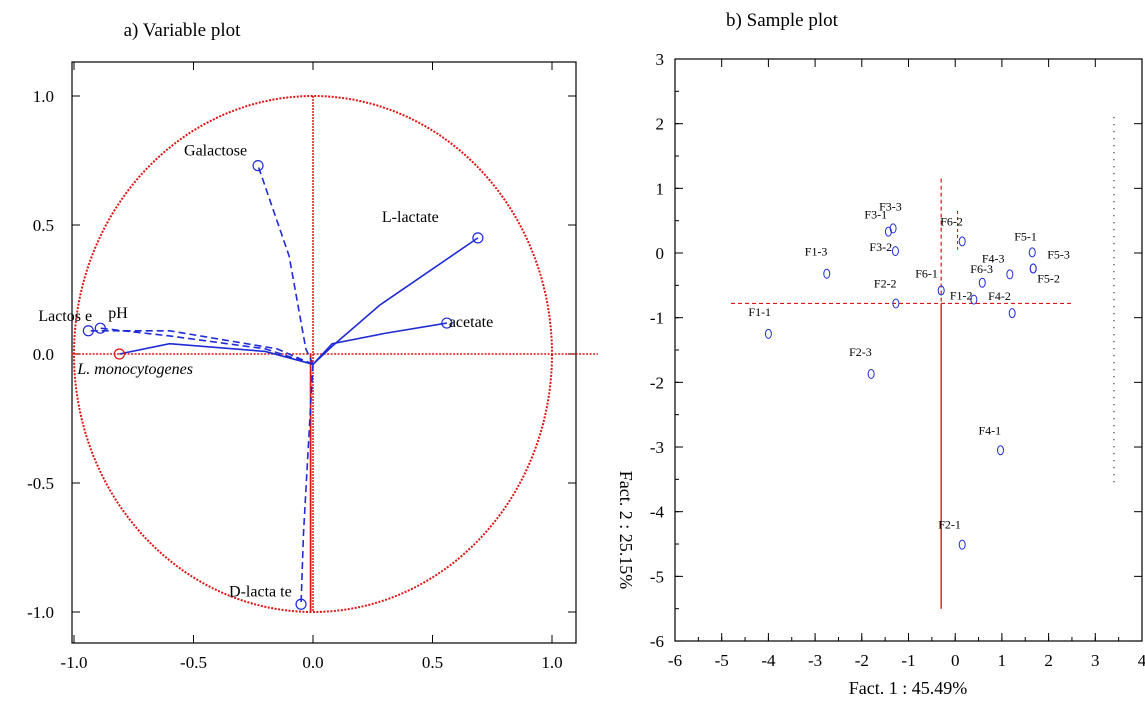 The image size is (1145, 707). I want to click on variable-label: D-lacta te, so click(260, 591).